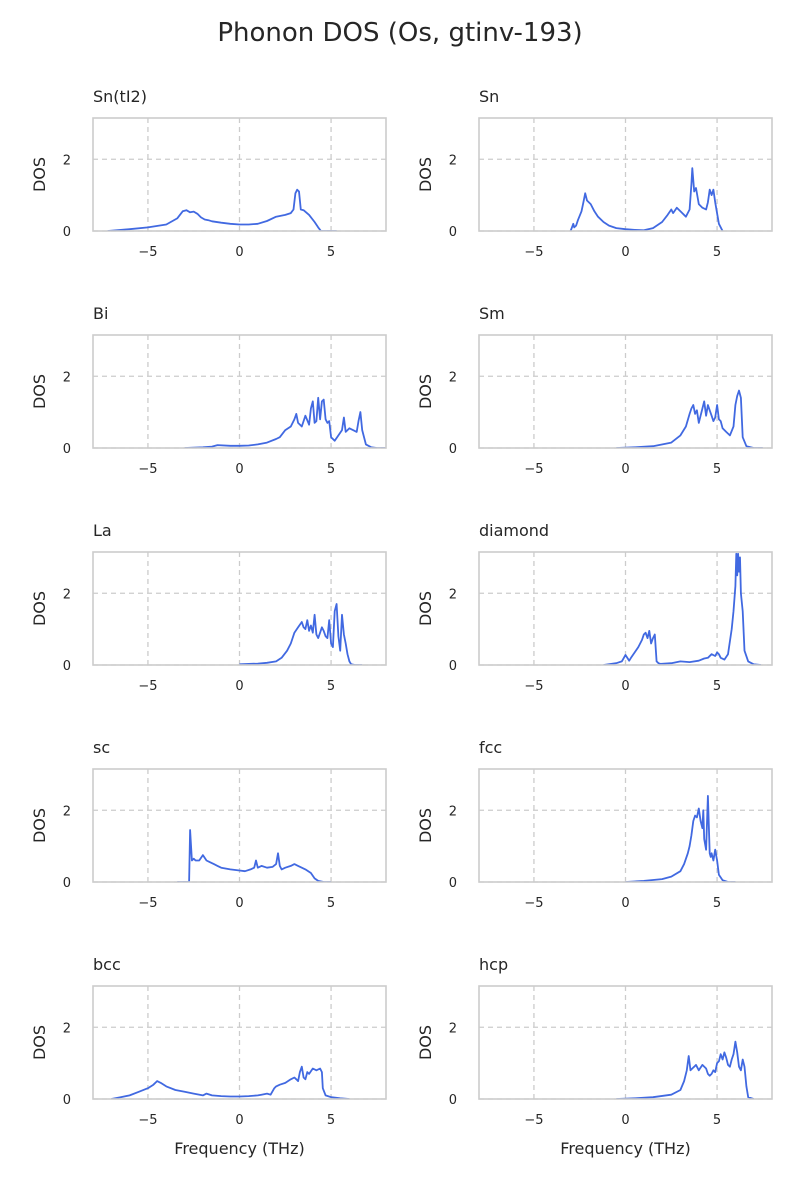 The image size is (800, 1200). I want to click on subplot-title: sc, so click(101, 747).